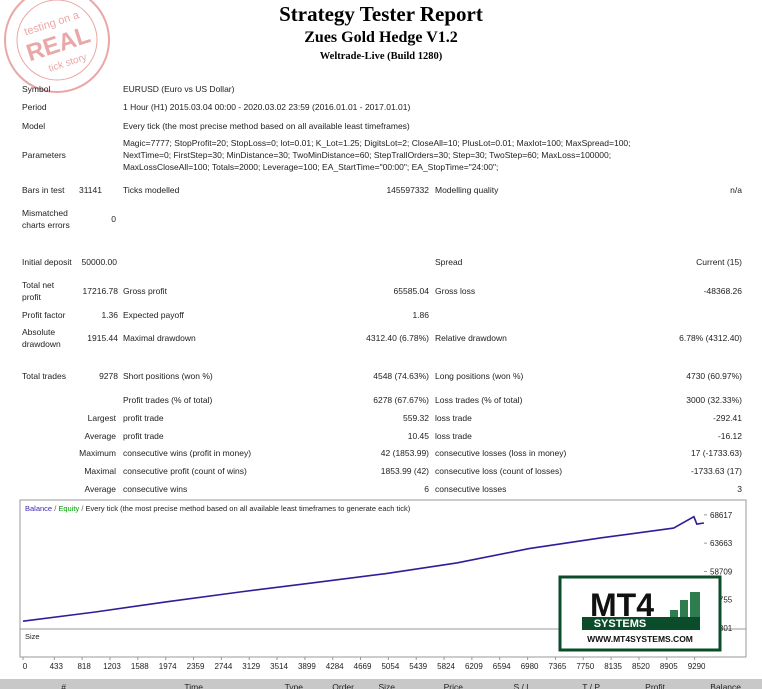 Image resolution: width=762 pixels, height=689 pixels. I want to click on stat-label: Long positions (won %), so click(479, 376).